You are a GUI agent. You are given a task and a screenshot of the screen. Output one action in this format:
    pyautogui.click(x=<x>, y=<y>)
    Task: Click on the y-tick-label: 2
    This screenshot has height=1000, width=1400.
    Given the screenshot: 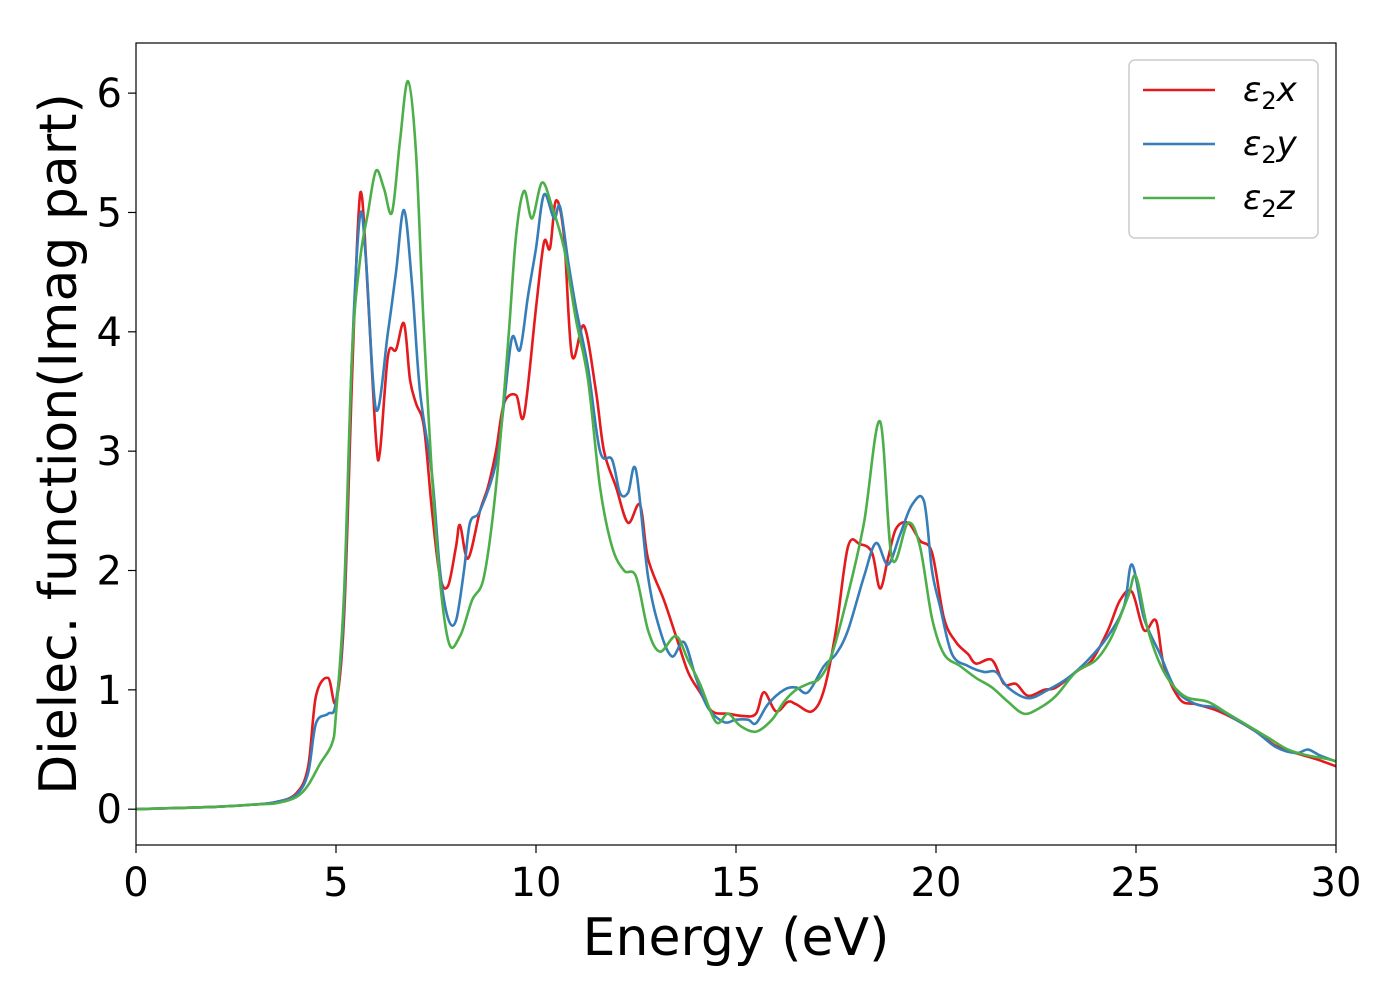 What is the action you would take?
    pyautogui.click(x=109, y=572)
    